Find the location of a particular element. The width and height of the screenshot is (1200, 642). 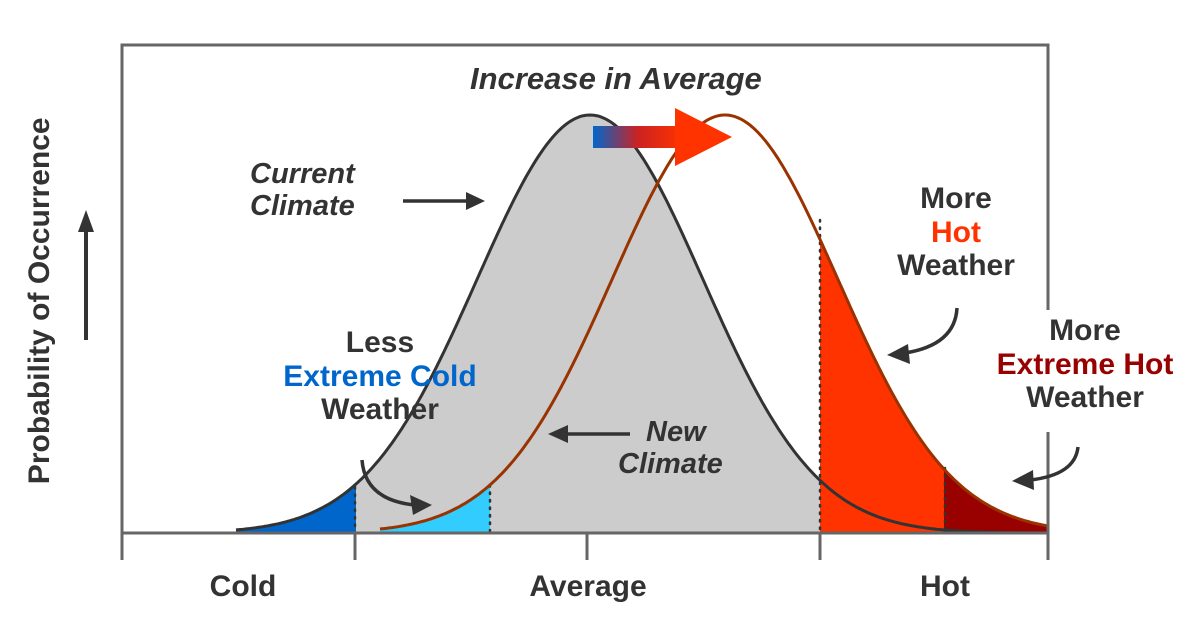

more-extreme-hot-line1: More is located at coordinates (1085, 330).